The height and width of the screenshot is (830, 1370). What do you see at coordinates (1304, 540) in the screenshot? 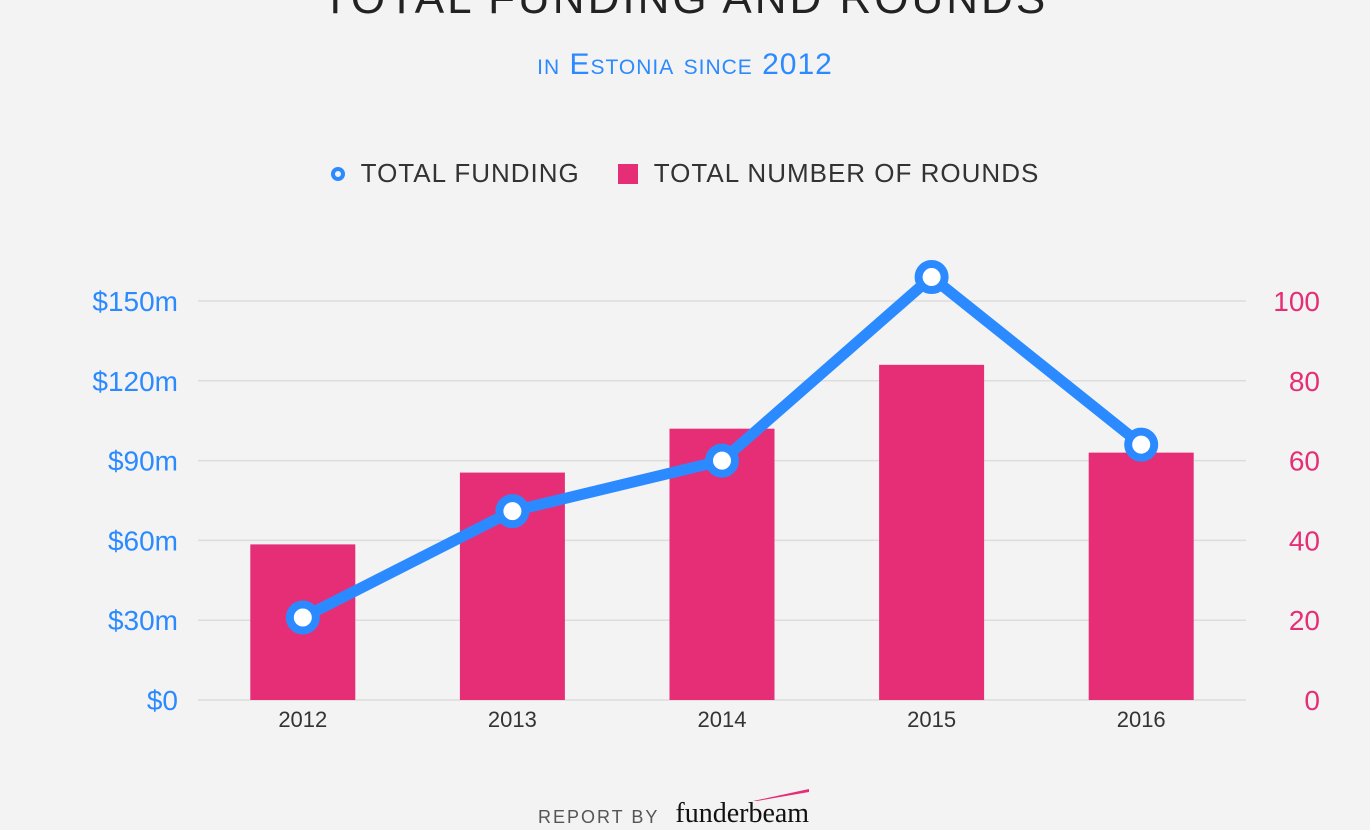
I see `y-right-tick-label: 40` at bounding box center [1304, 540].